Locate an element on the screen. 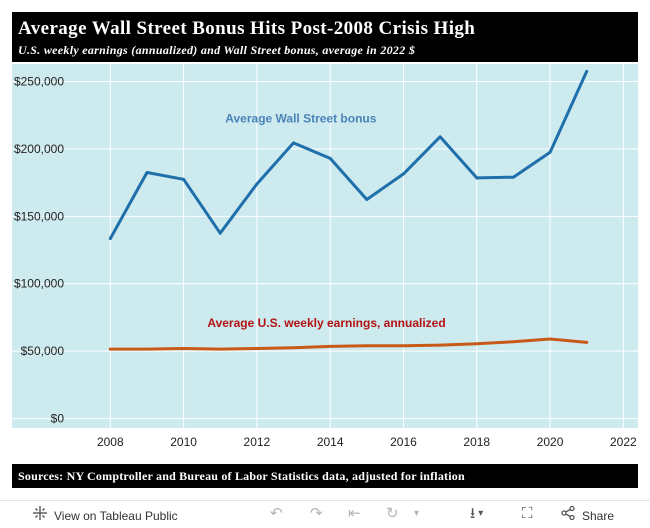  pause-button: ▾ is located at coordinates (416, 514).